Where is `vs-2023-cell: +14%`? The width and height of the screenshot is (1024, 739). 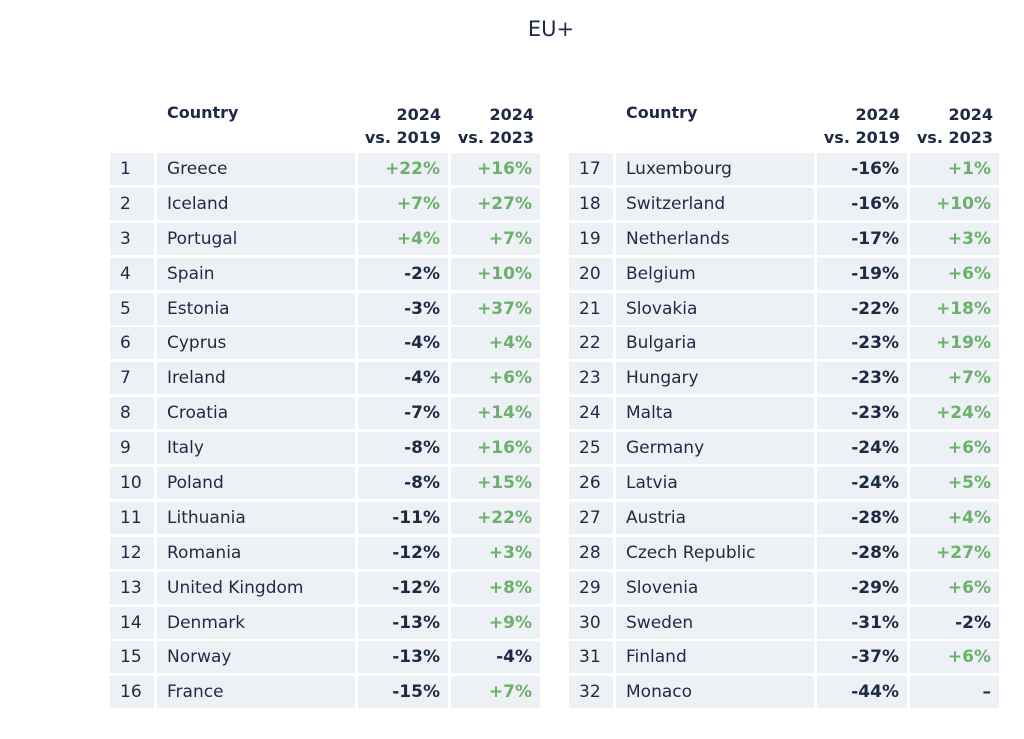
vs-2023-cell: +14% is located at coordinates (495, 413).